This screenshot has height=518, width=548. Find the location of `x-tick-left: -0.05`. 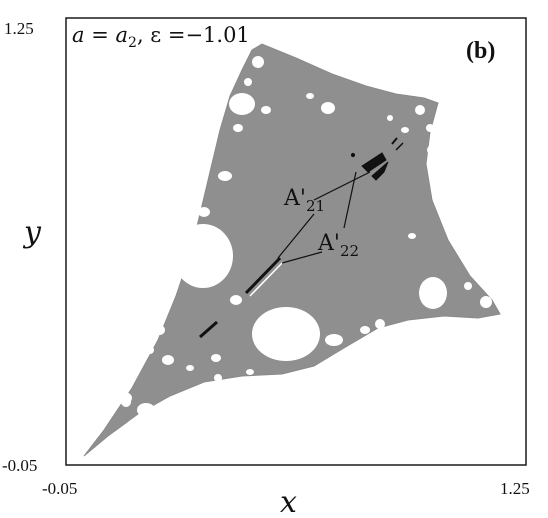

x-tick-left: -0.05 is located at coordinates (59, 488).